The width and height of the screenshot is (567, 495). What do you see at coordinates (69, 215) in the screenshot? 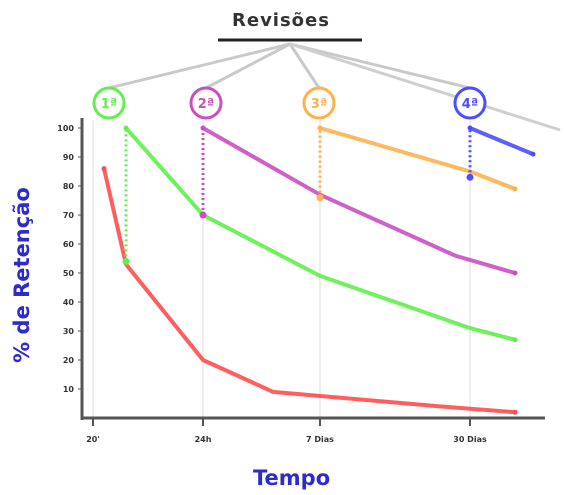
I see `y-tick-label: 70` at bounding box center [69, 215].